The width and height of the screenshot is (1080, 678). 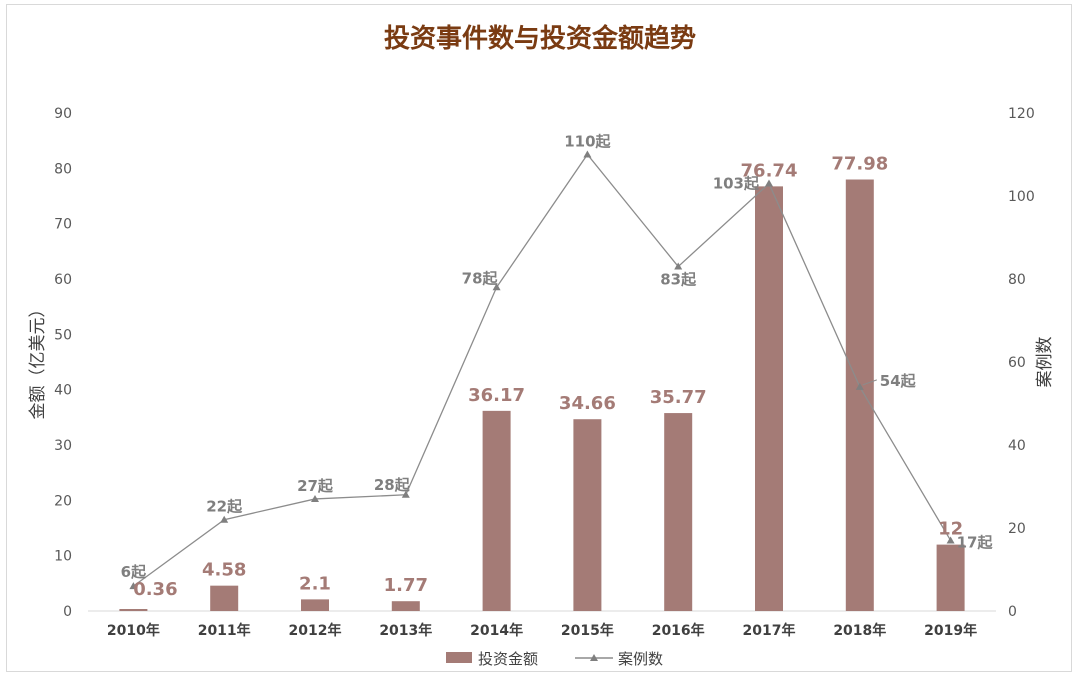 What do you see at coordinates (736, 184) in the screenshot?
I see `line-value-label: 103起` at bounding box center [736, 184].